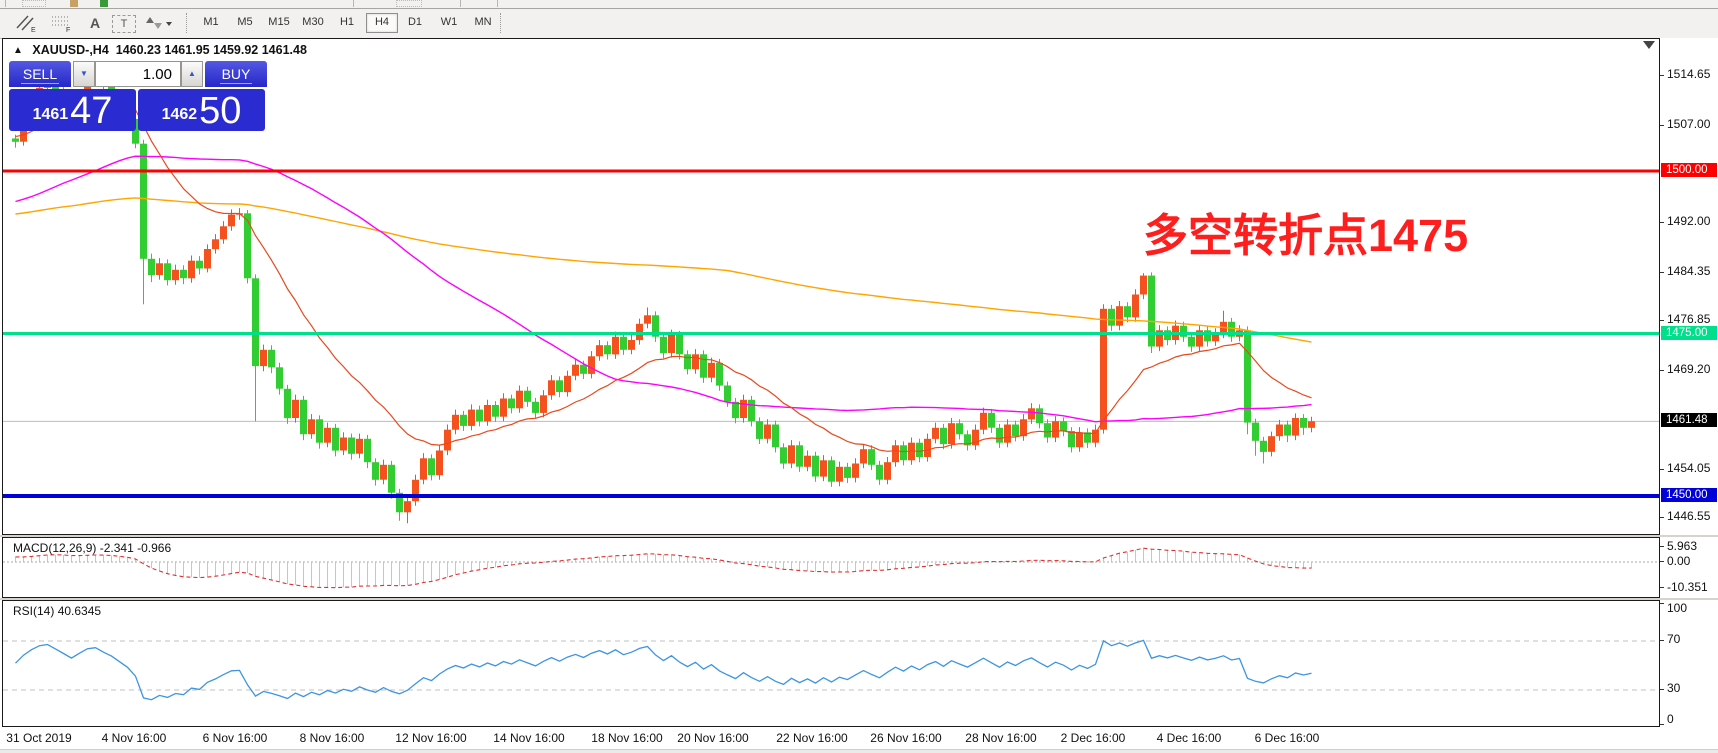 Image resolution: width=1718 pixels, height=753 pixels. Describe the element at coordinates (134, 738) in the screenshot. I see `date-axis-label: 4 Nov 16:00` at that location.